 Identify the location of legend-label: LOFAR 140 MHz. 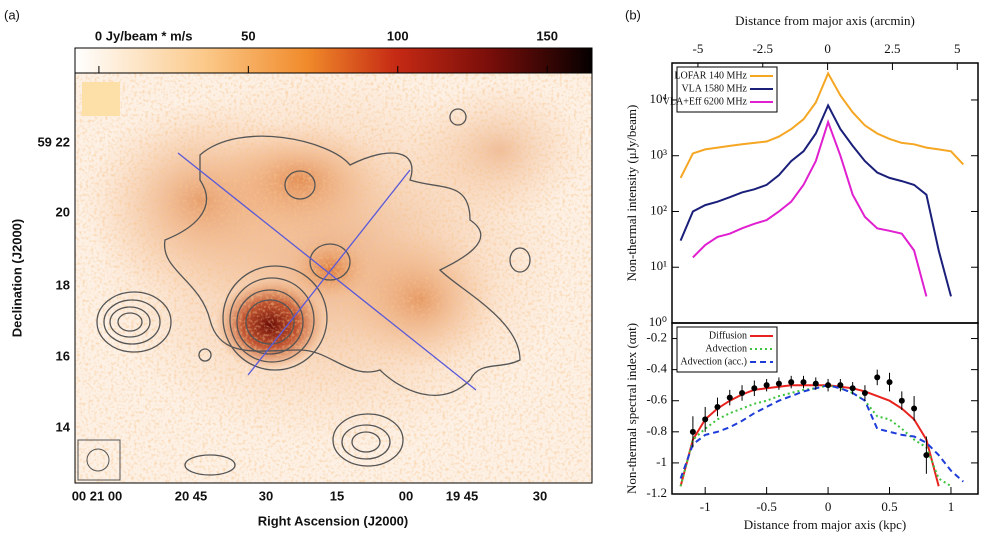
(710, 75).